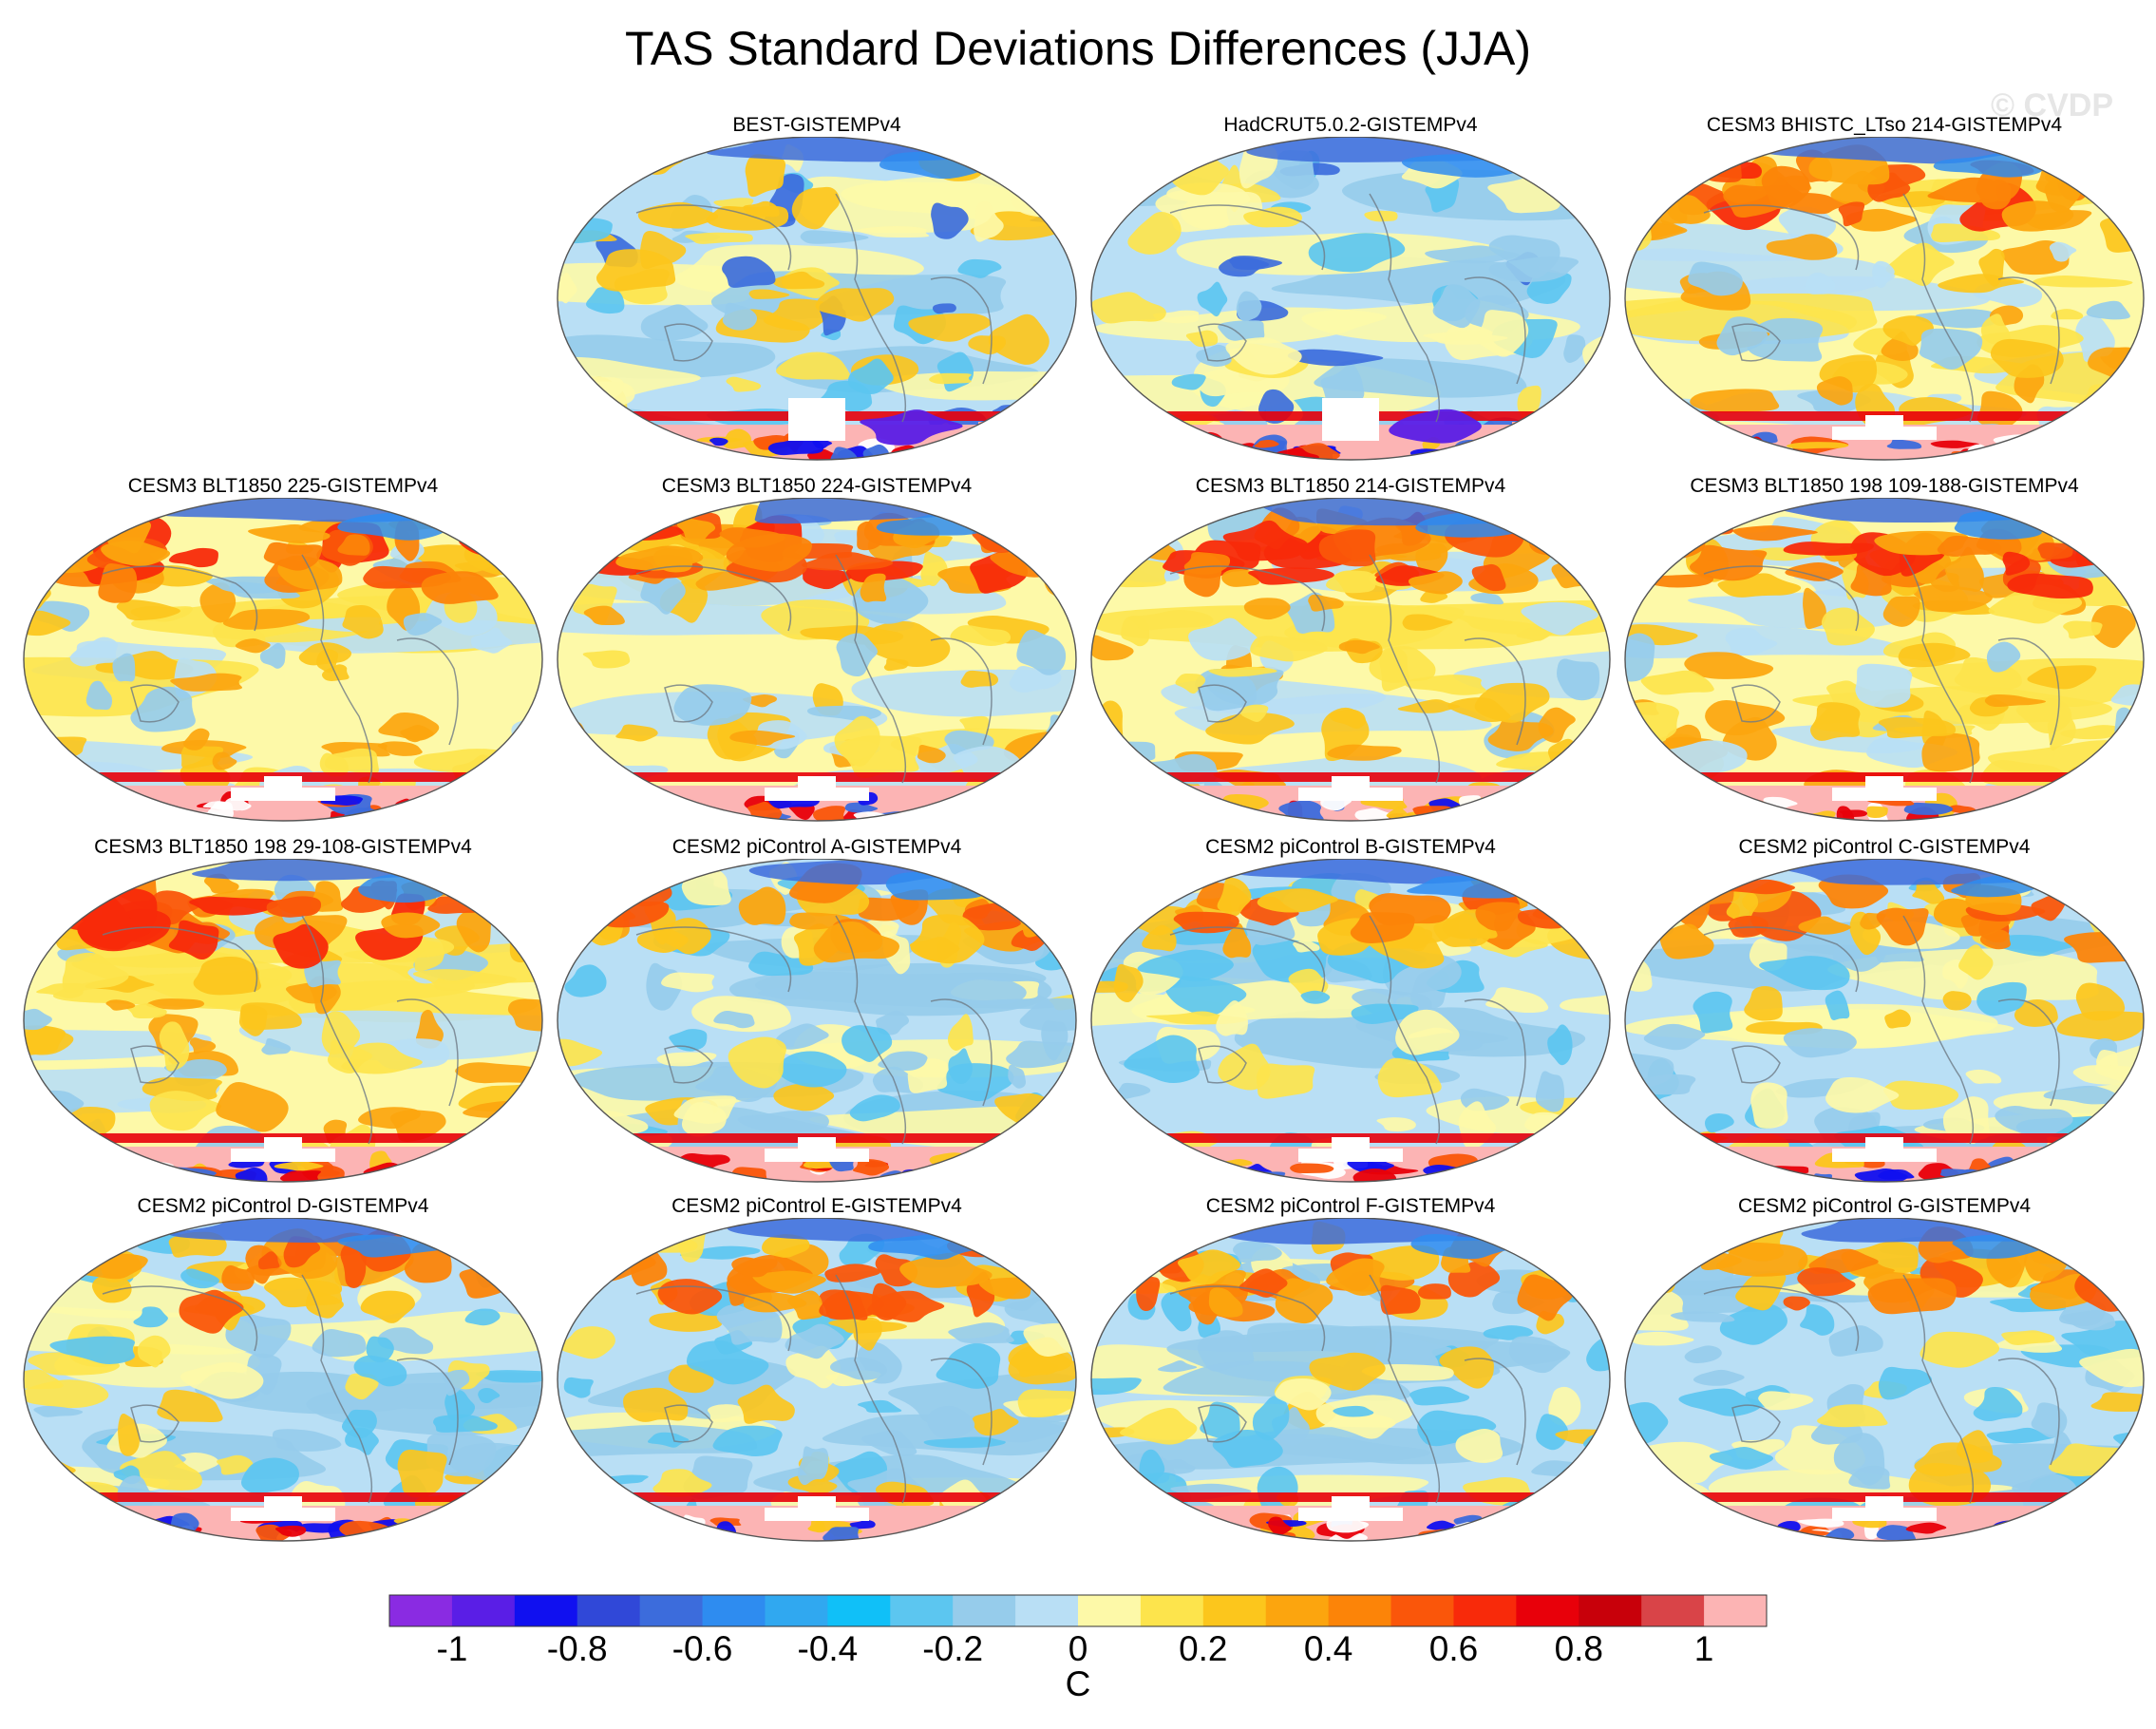 The image size is (2156, 1729). I want to click on colorbar-tick-label: -1, so click(452, 1648).